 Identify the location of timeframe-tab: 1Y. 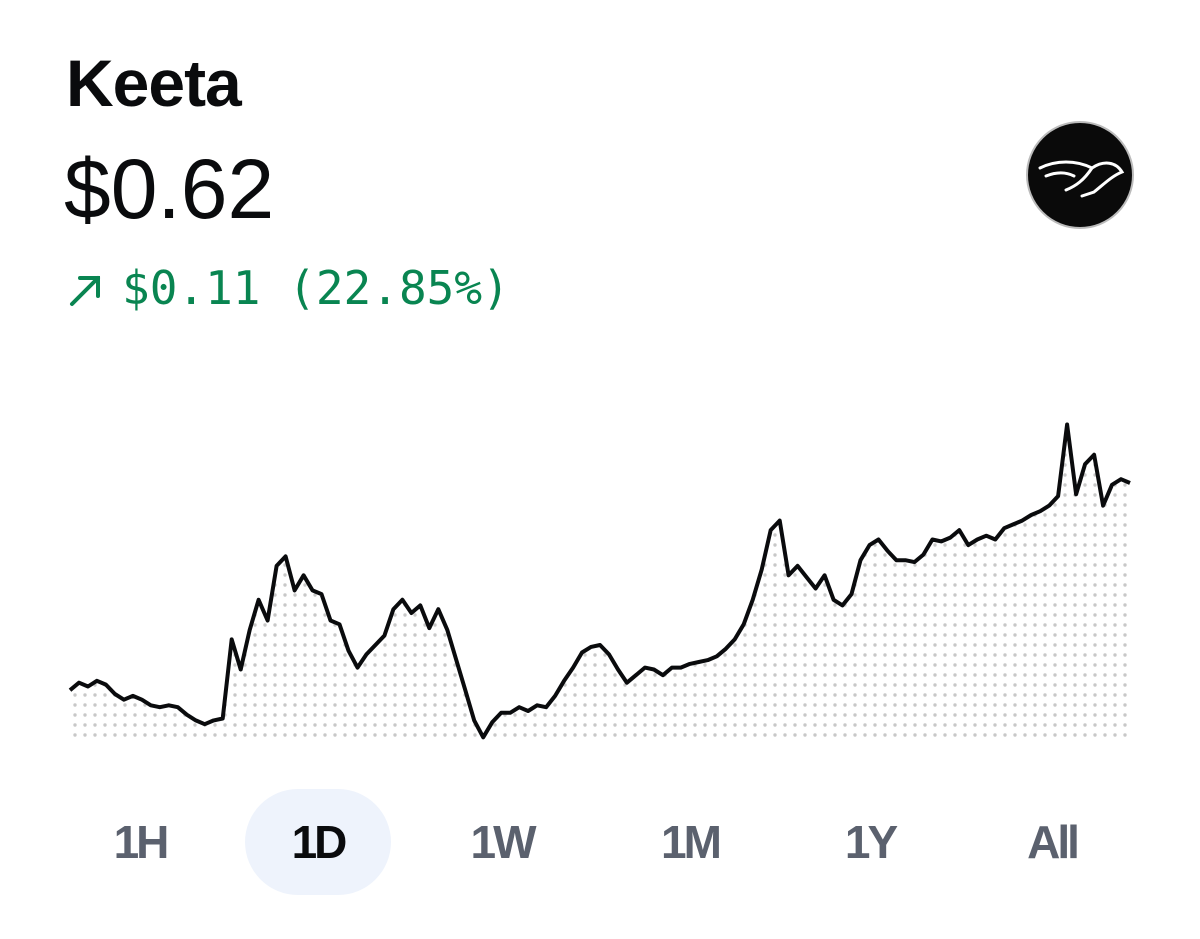
(873, 842).